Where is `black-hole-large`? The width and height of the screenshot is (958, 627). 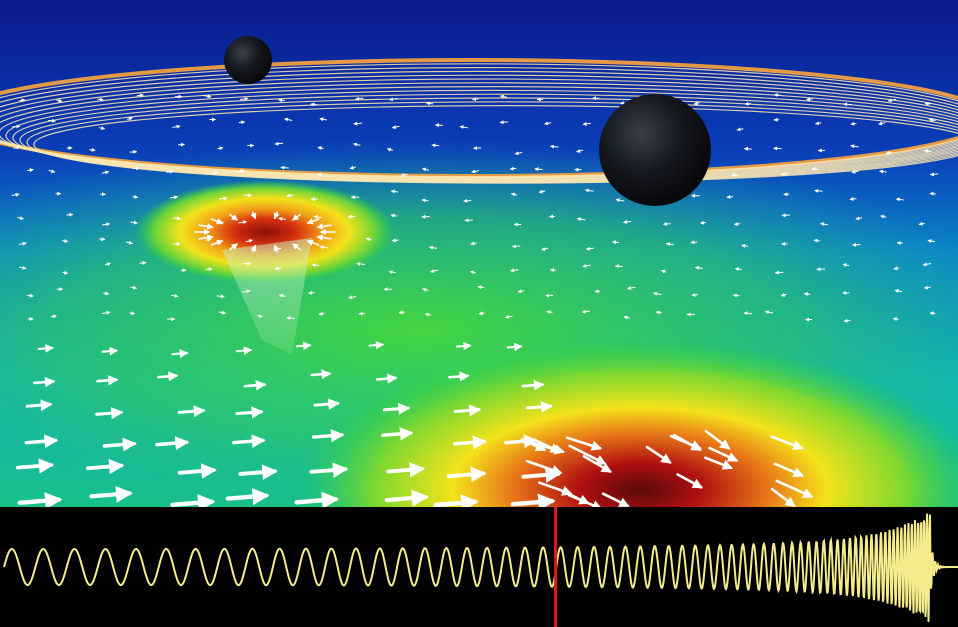 black-hole-large is located at coordinates (655, 150).